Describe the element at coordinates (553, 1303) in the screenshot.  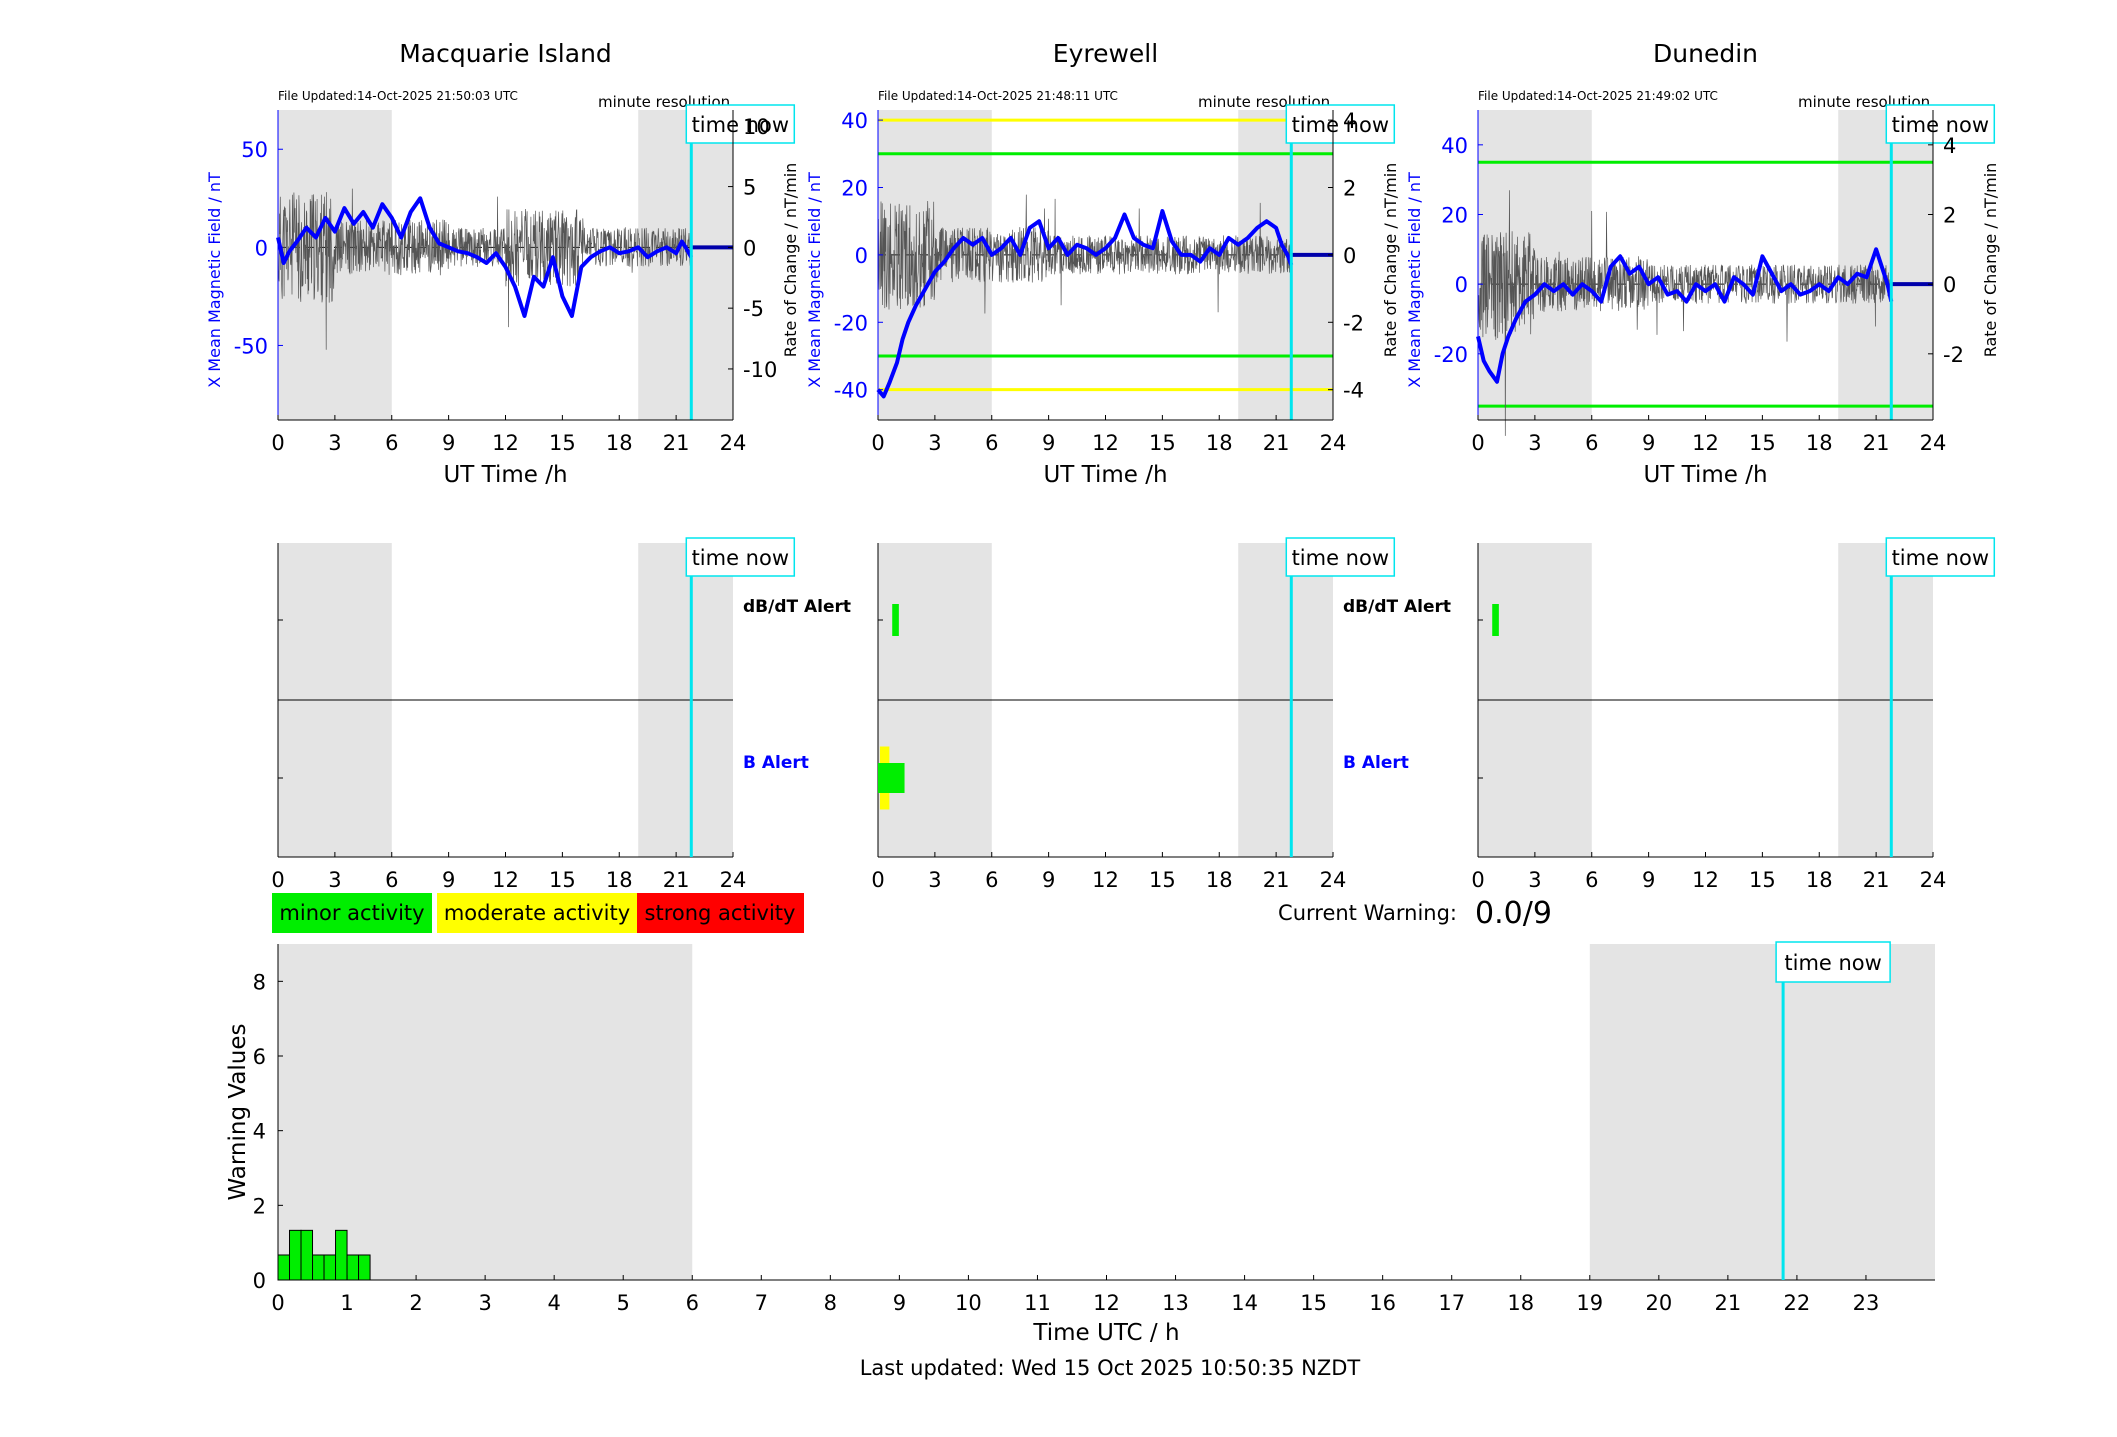
I see `x-tick-label: 4` at that location.